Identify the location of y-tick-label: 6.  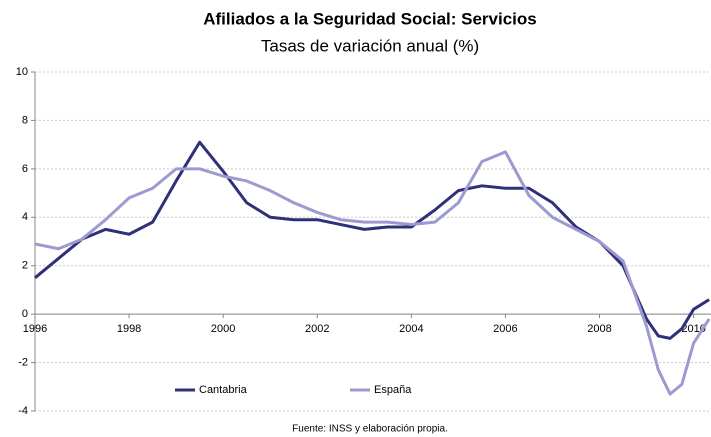
(25, 169).